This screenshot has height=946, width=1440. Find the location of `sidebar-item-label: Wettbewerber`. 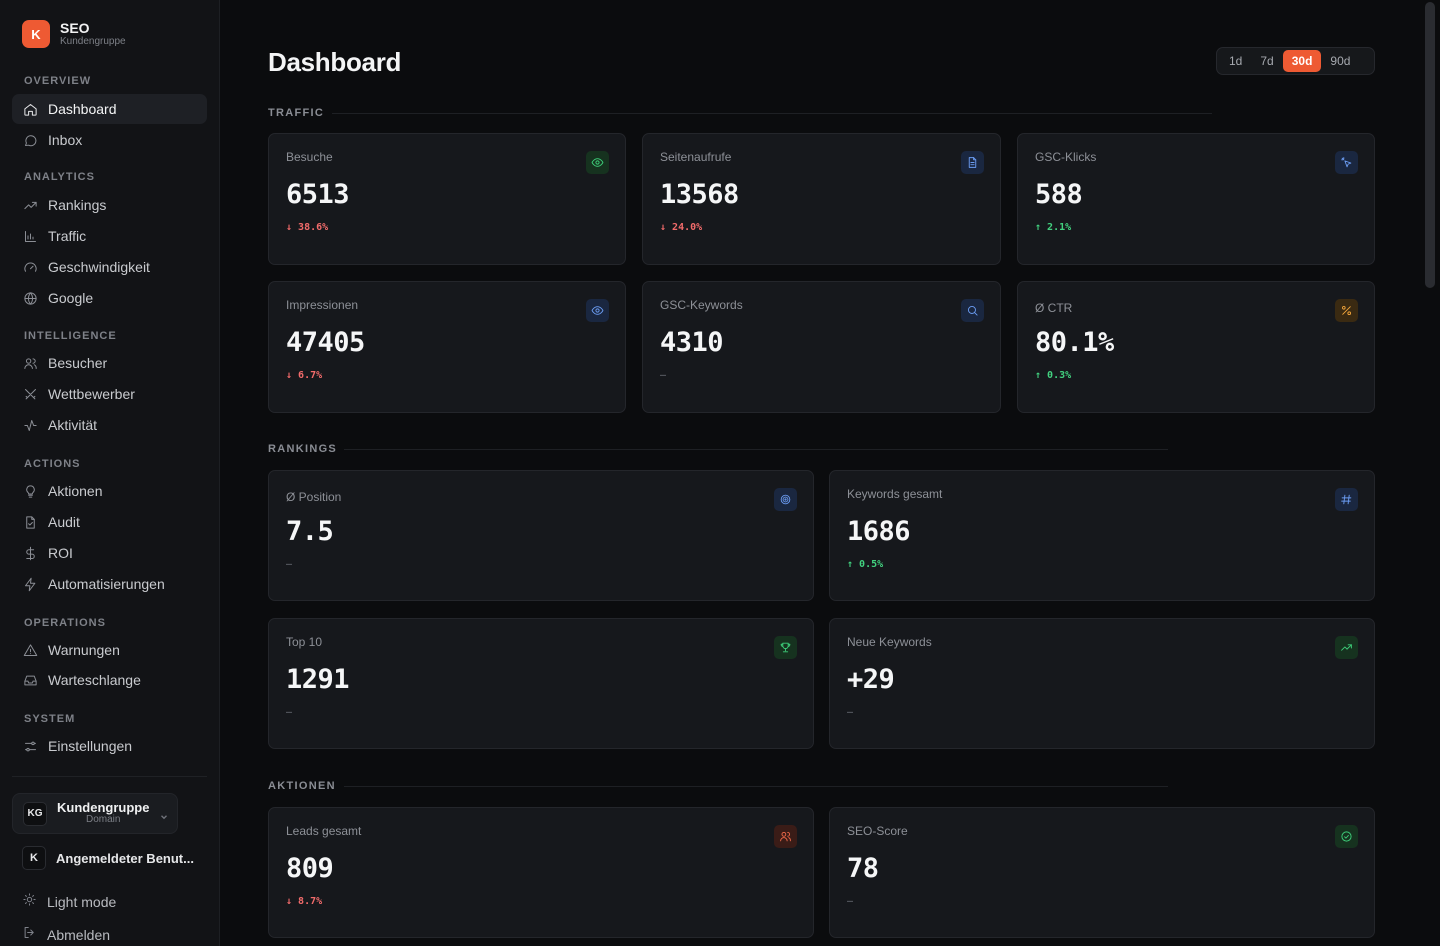

sidebar-item-label: Wettbewerber is located at coordinates (91, 394).